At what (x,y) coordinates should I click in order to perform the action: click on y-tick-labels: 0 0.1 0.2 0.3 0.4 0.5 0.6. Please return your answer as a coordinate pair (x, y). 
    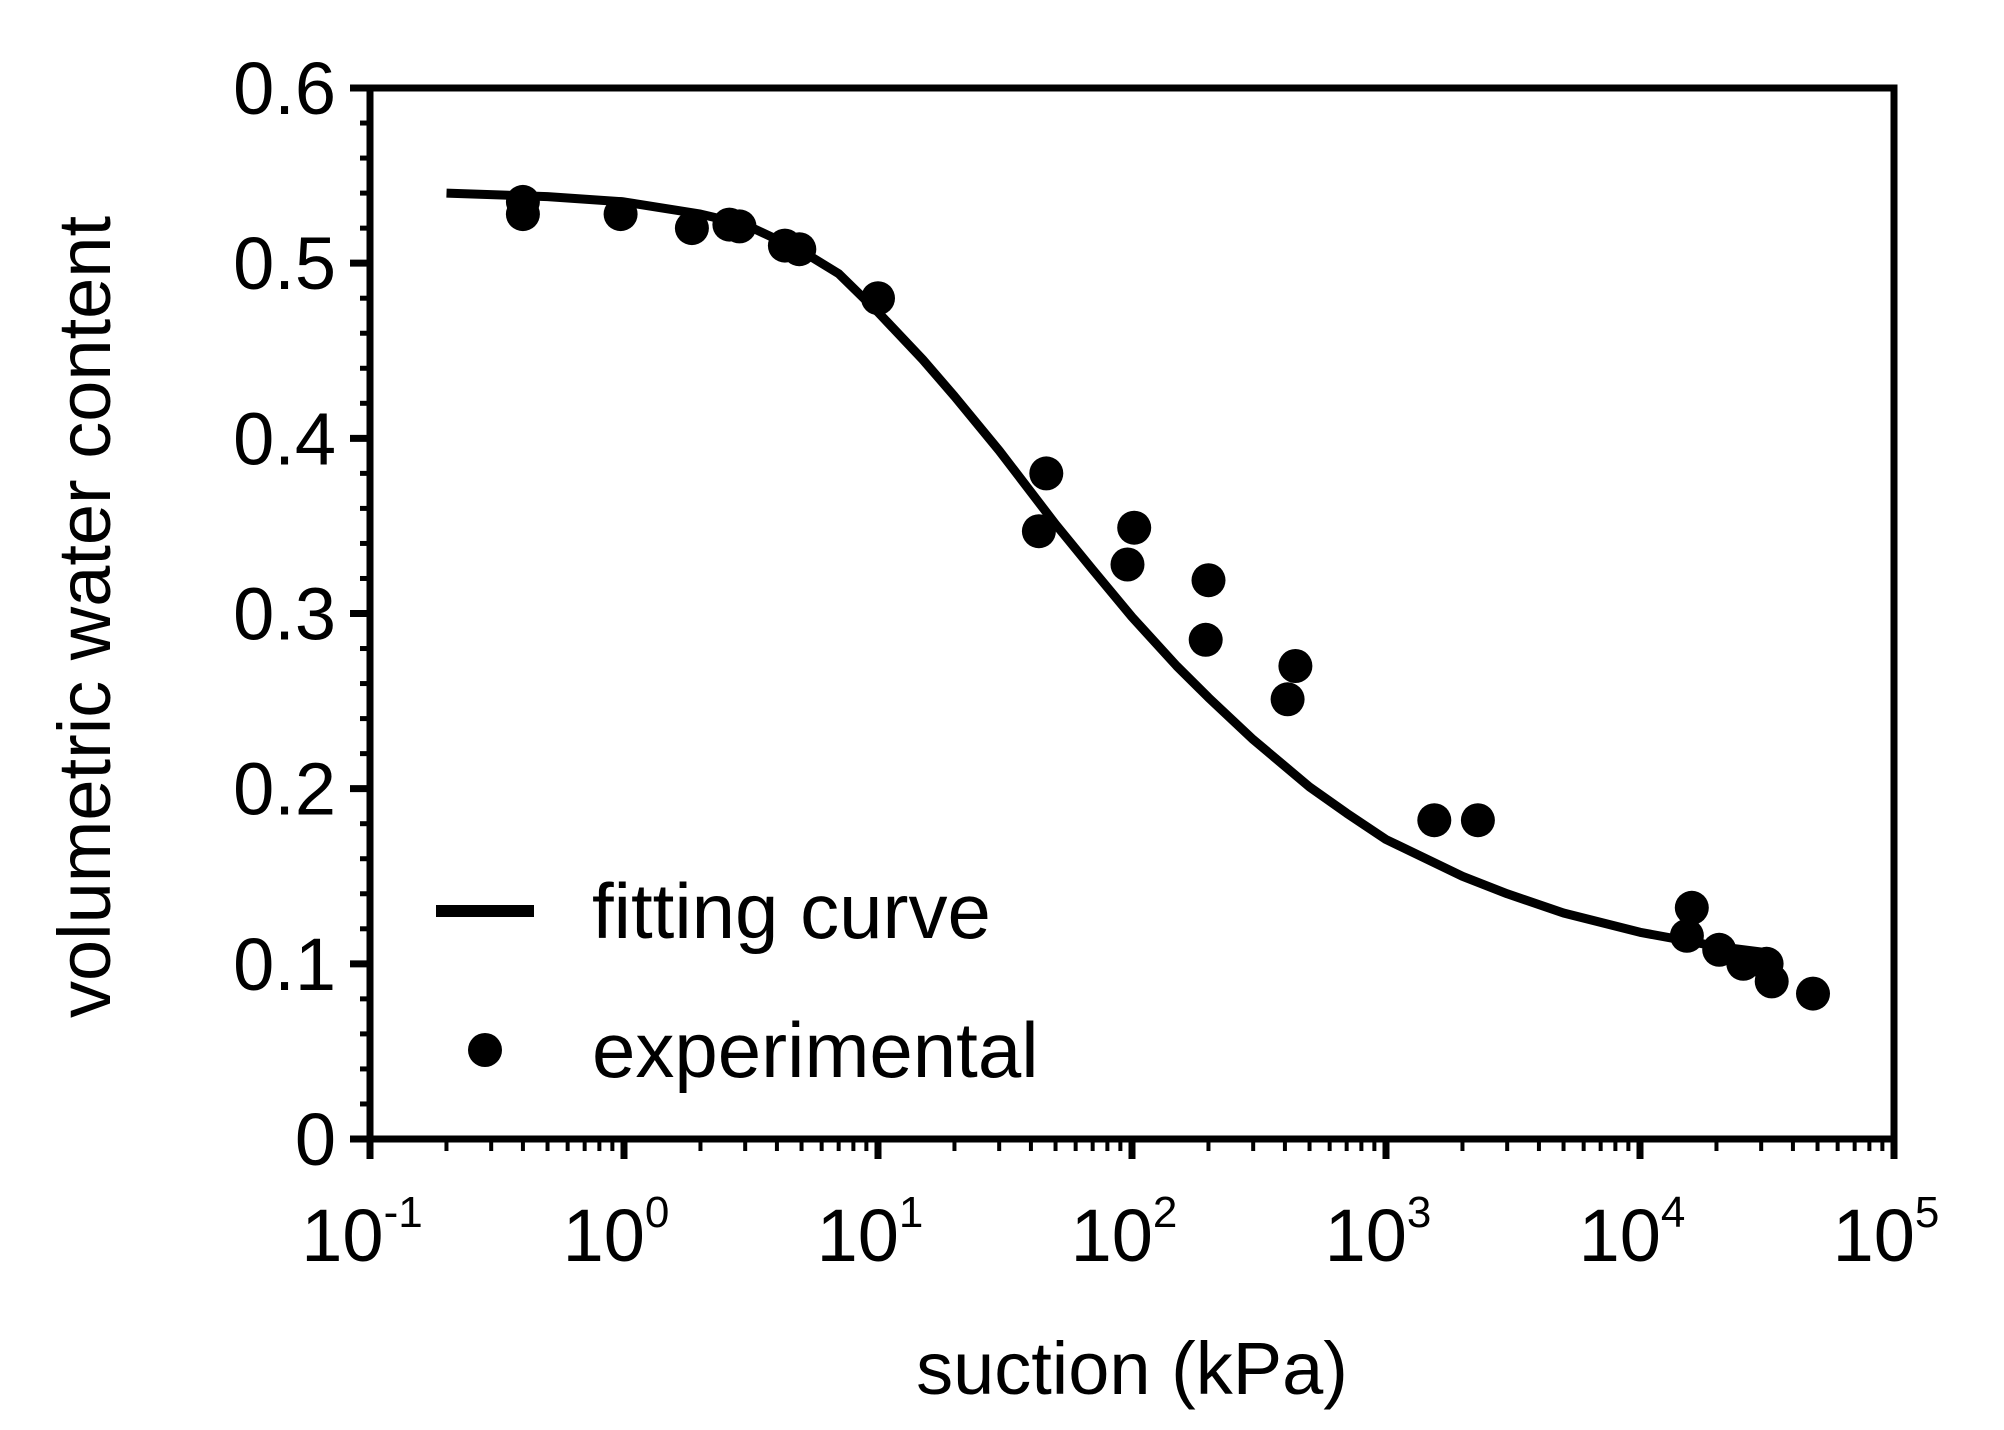
    Looking at the image, I should click on (284, 614).